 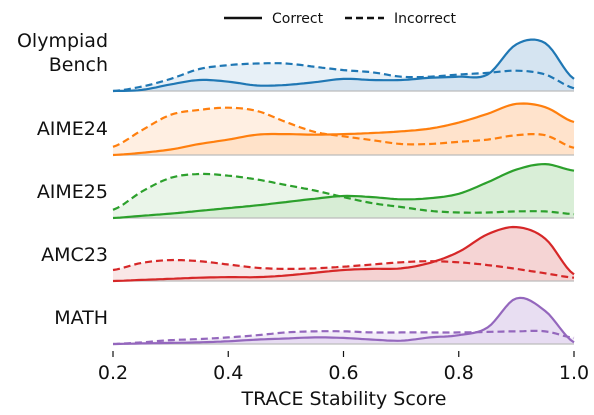 I want to click on x-axis-title: TRACE Stability Score, so click(x=343, y=399).